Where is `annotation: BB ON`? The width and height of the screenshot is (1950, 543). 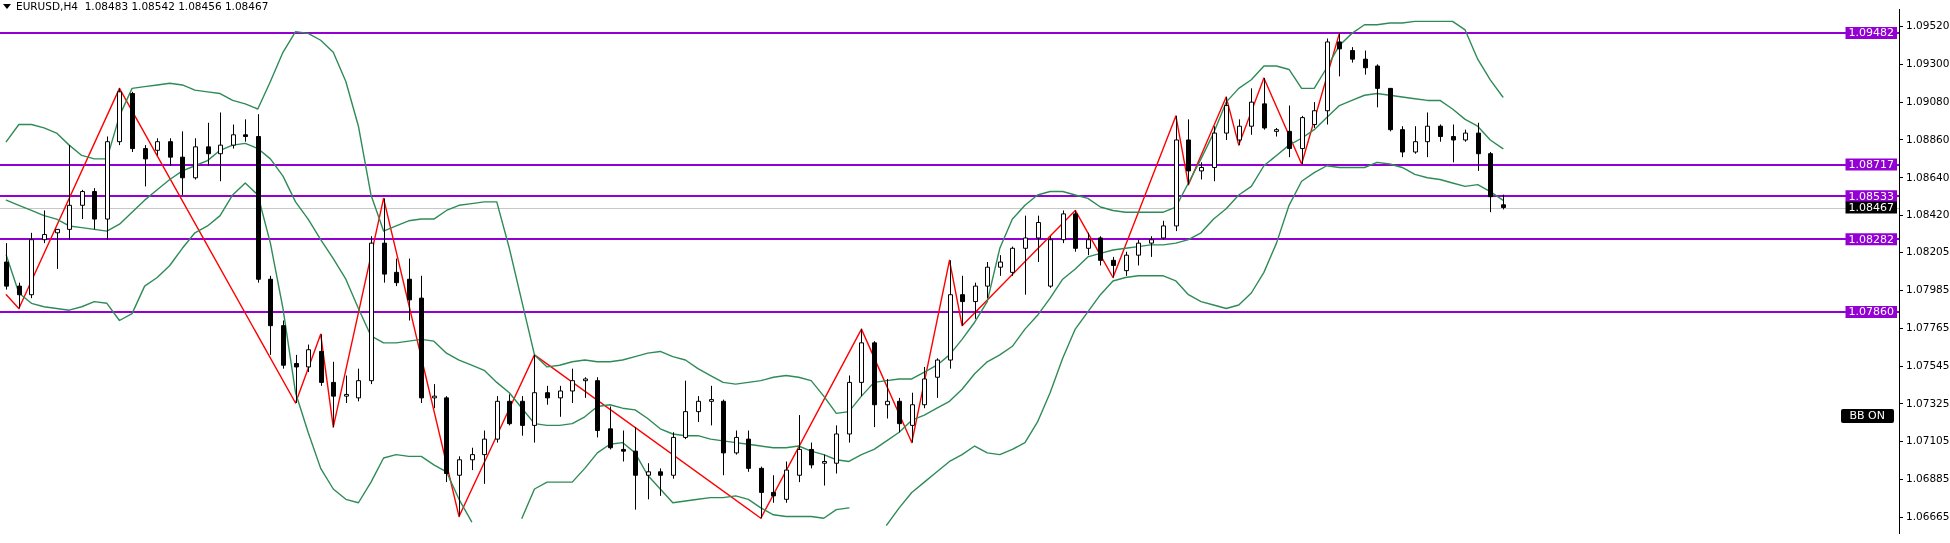
annotation: BB ON is located at coordinates (1867, 416).